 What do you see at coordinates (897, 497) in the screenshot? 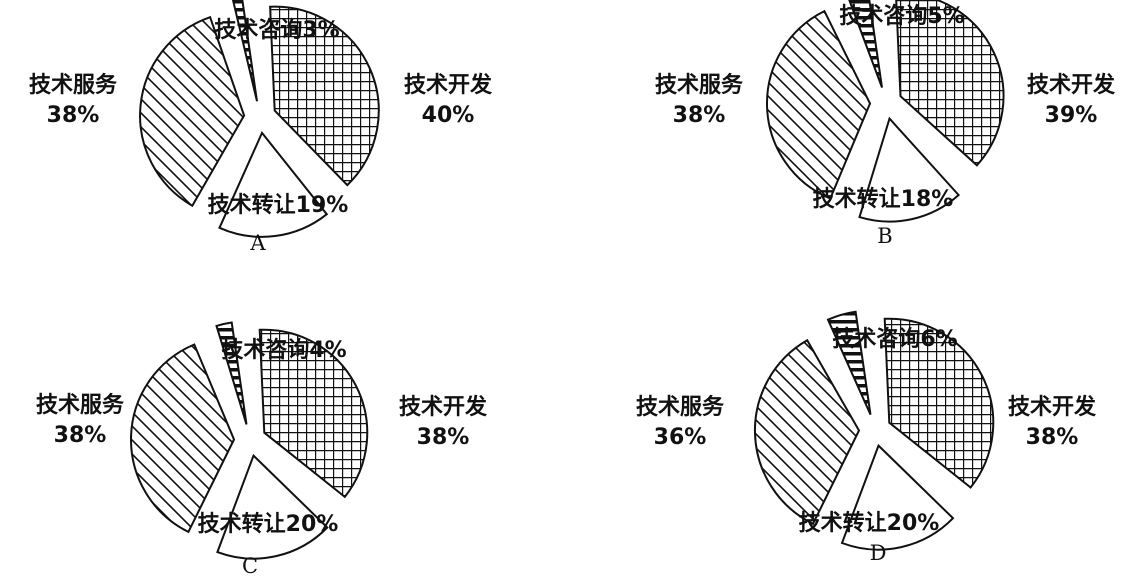
I see `slice-zhuanrang-d` at bounding box center [897, 497].